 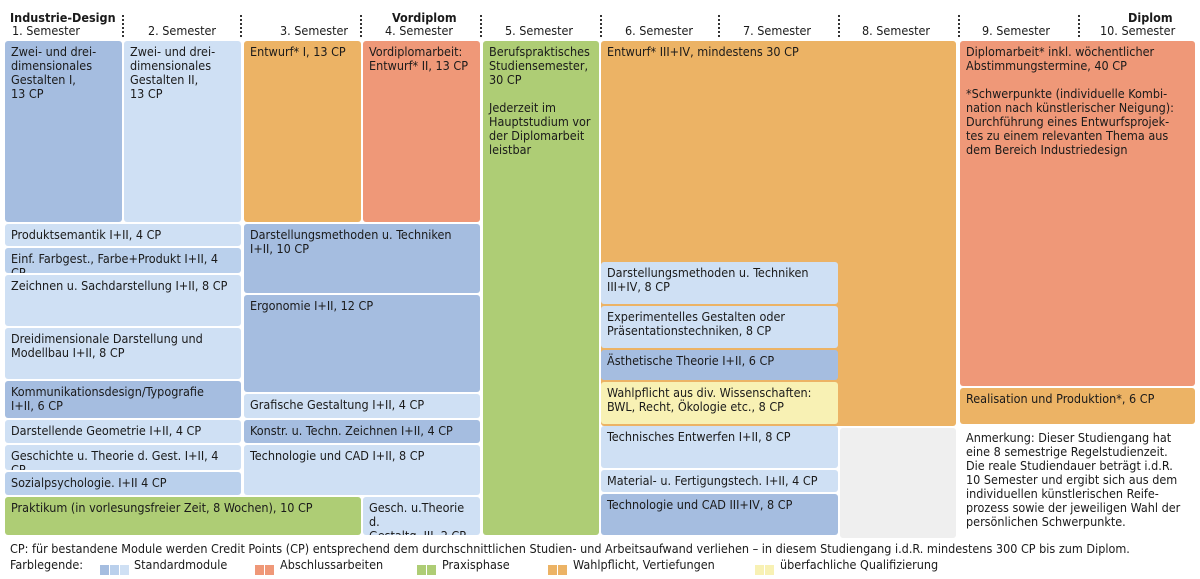 I want to click on module-label: Entwurf* I, 13 CP, so click(x=298, y=51).